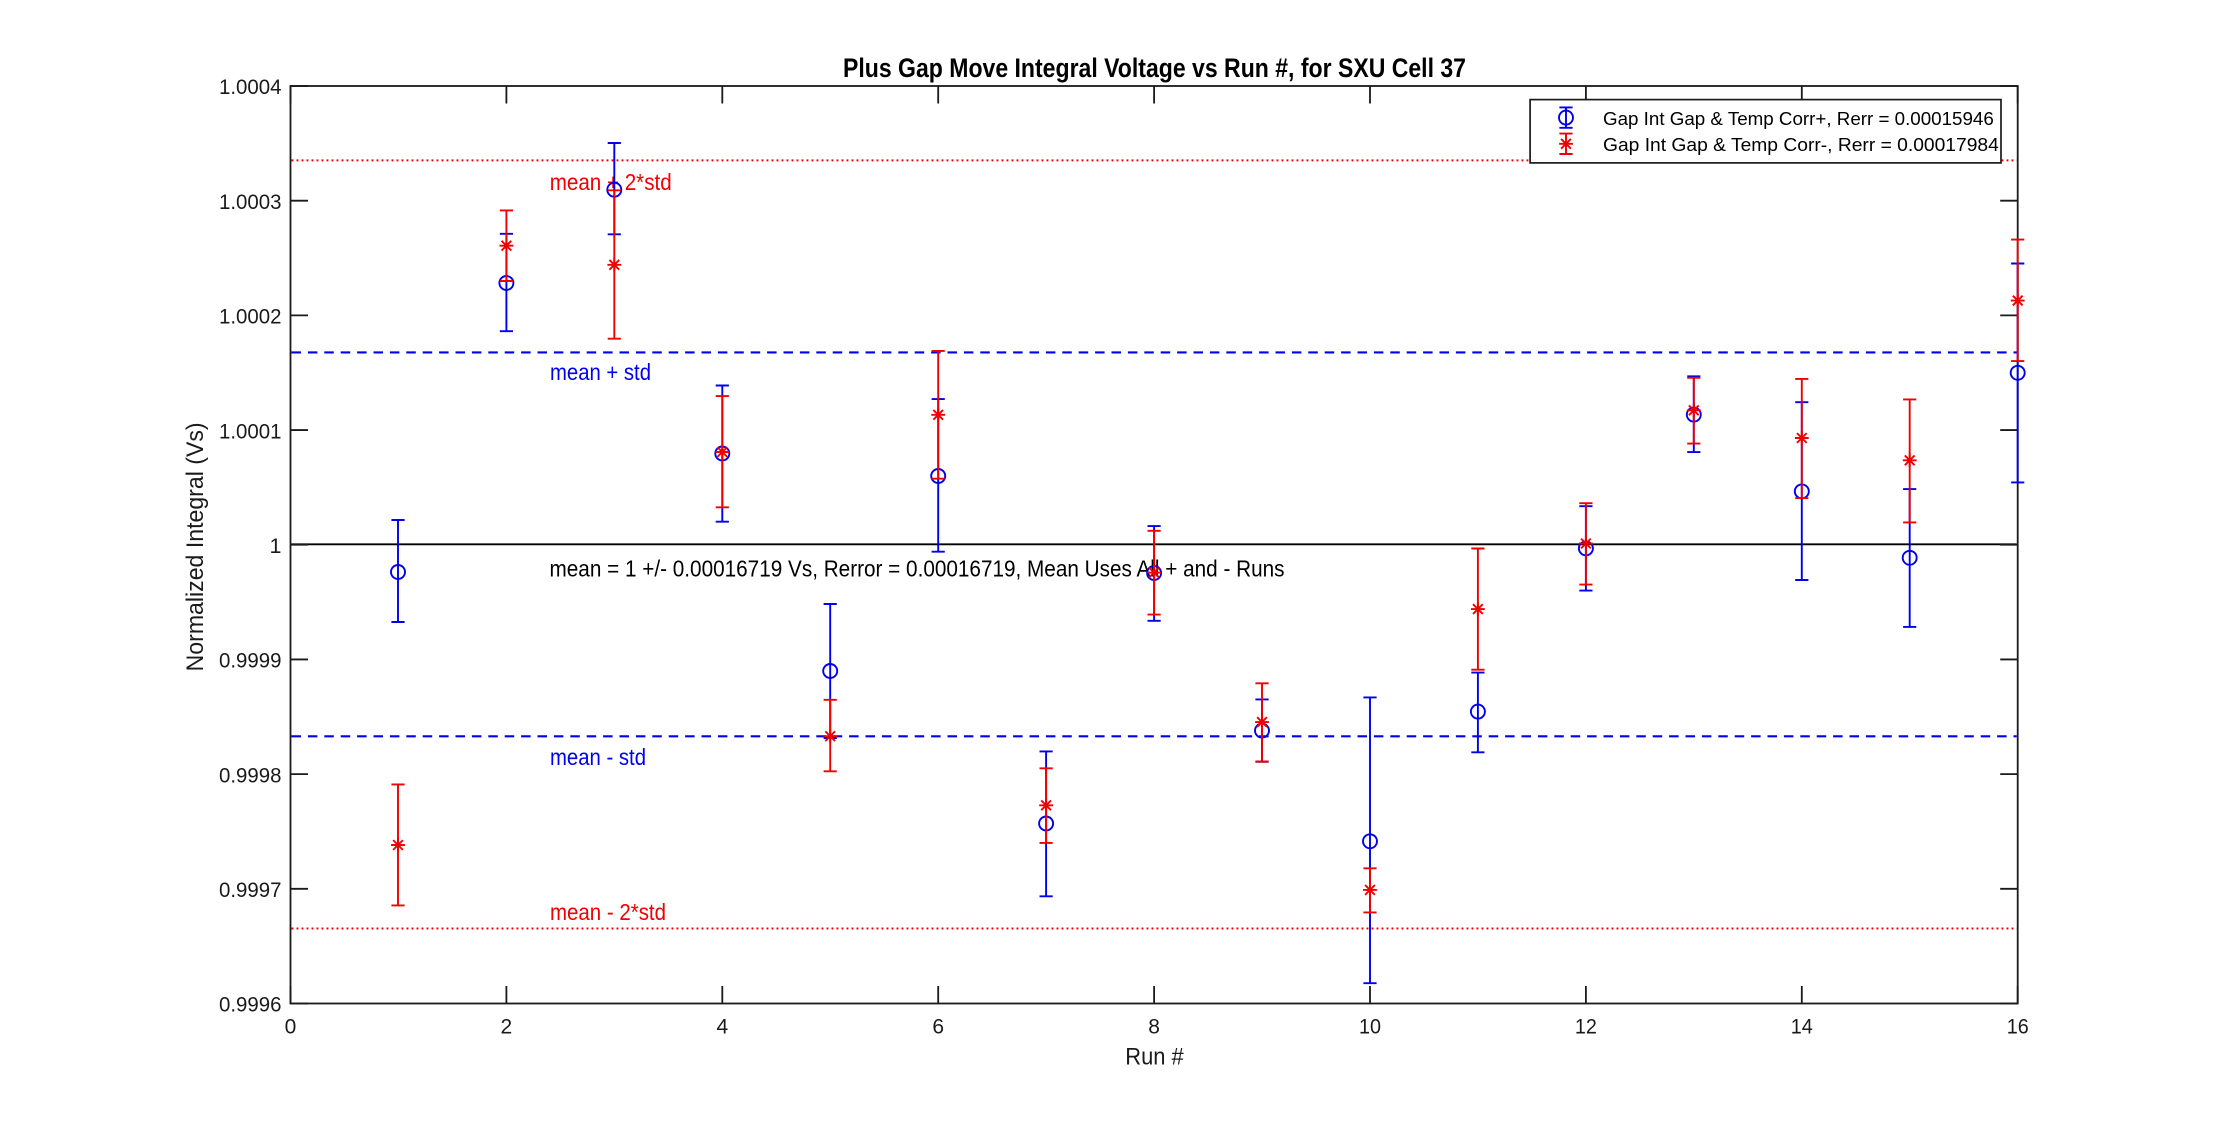  Describe the element at coordinates (1370, 1027) in the screenshot. I see `svg-text: 10` at that location.